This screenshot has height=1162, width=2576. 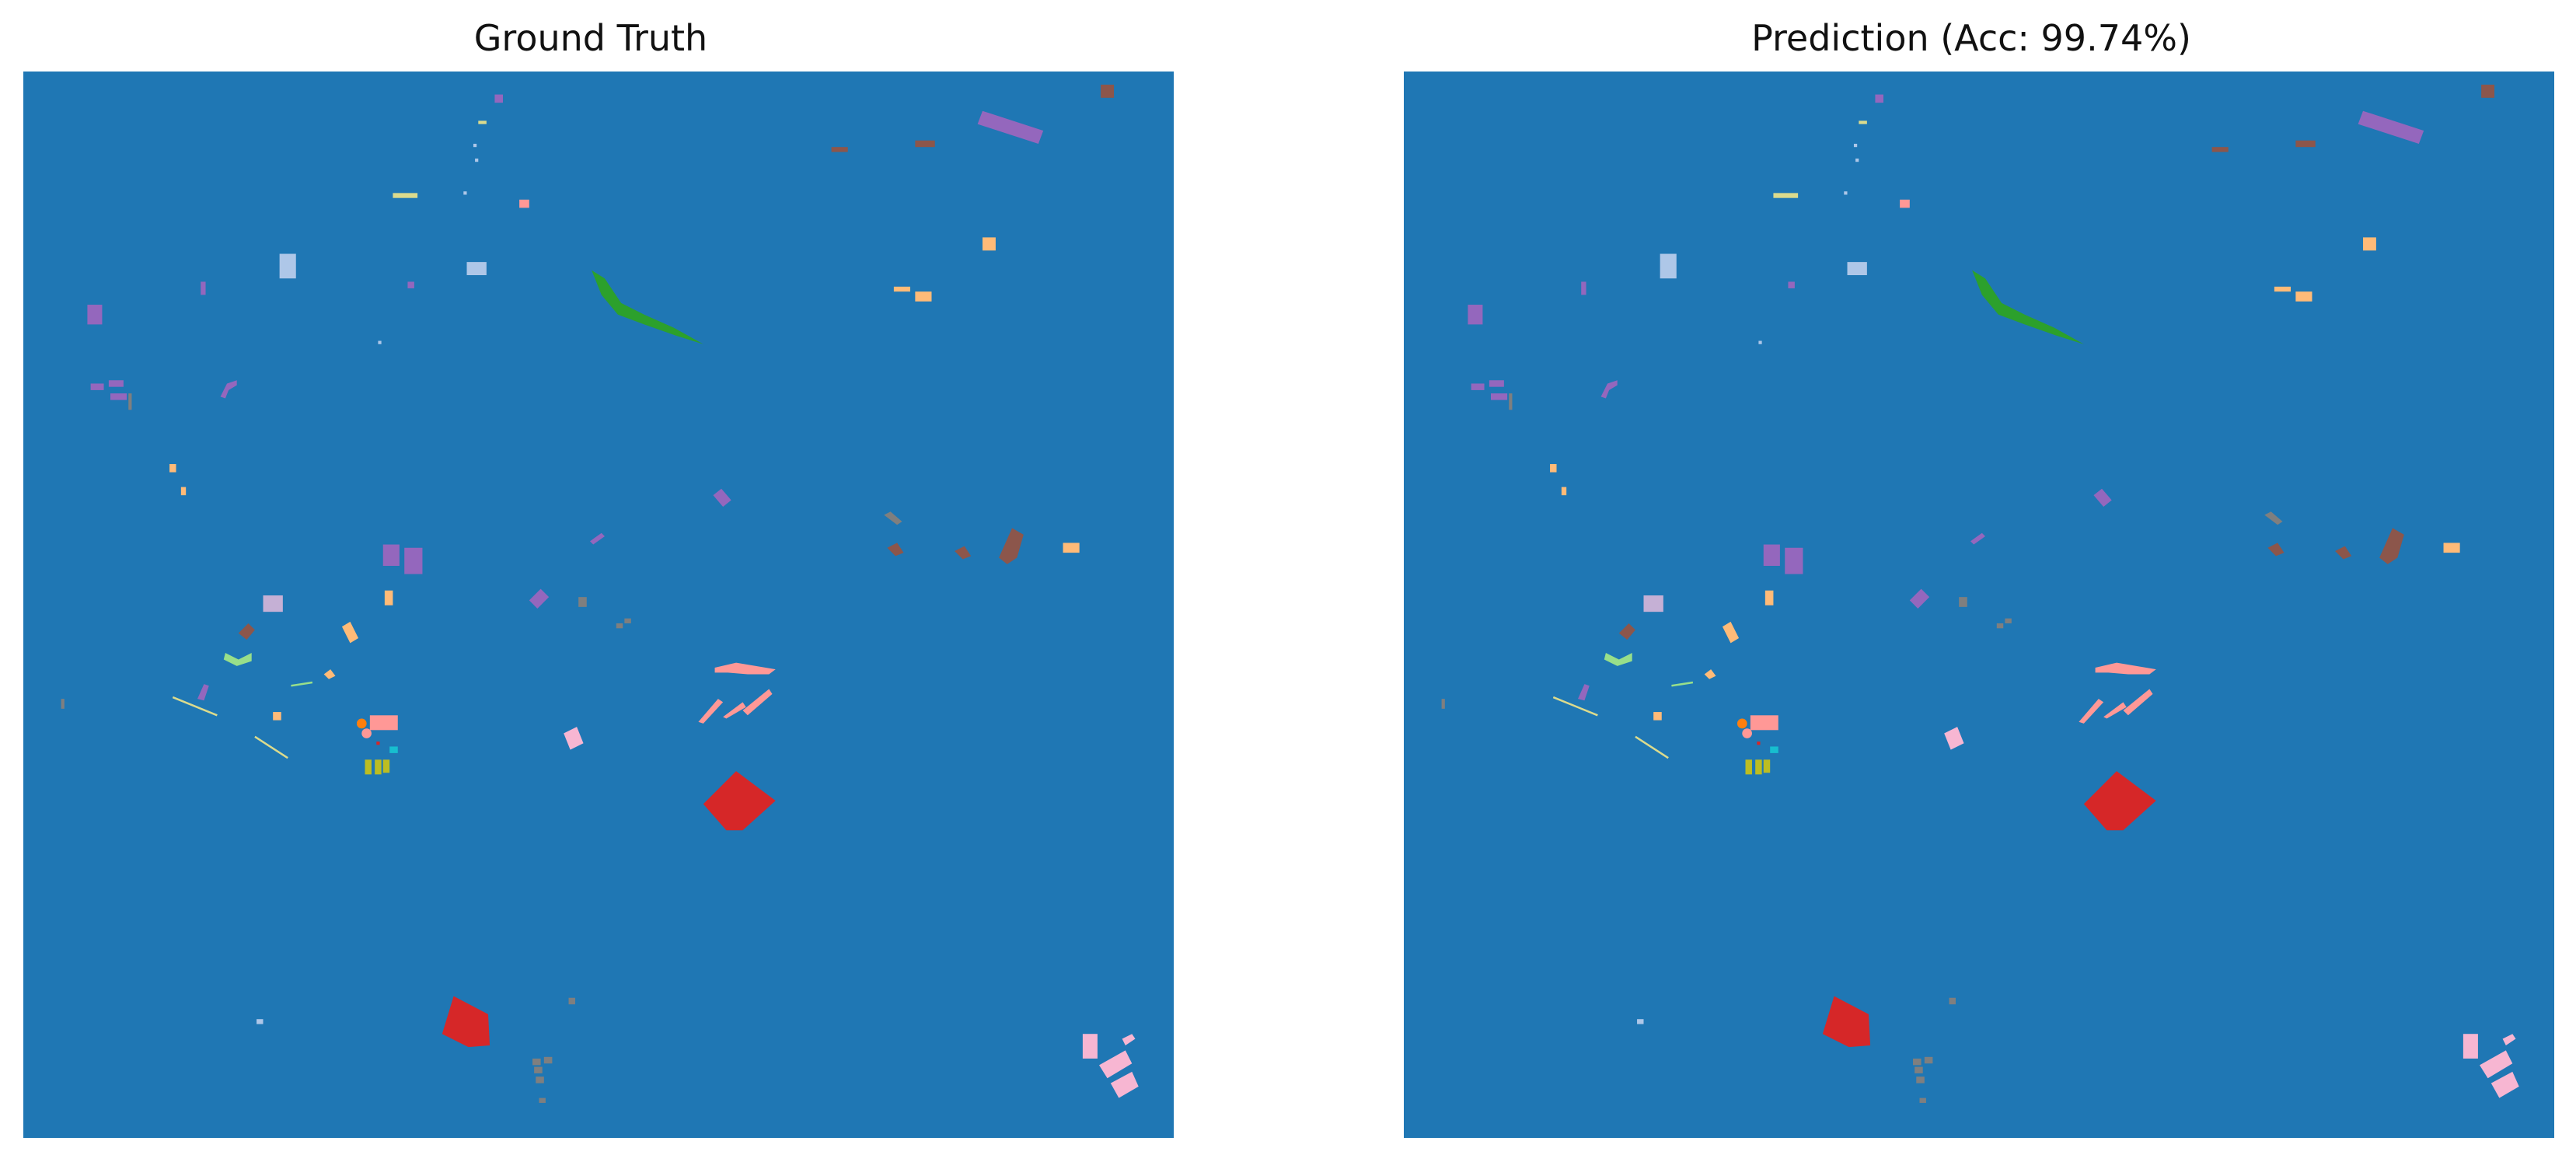 I want to click on class-region-cyan, so click(x=1774, y=749).